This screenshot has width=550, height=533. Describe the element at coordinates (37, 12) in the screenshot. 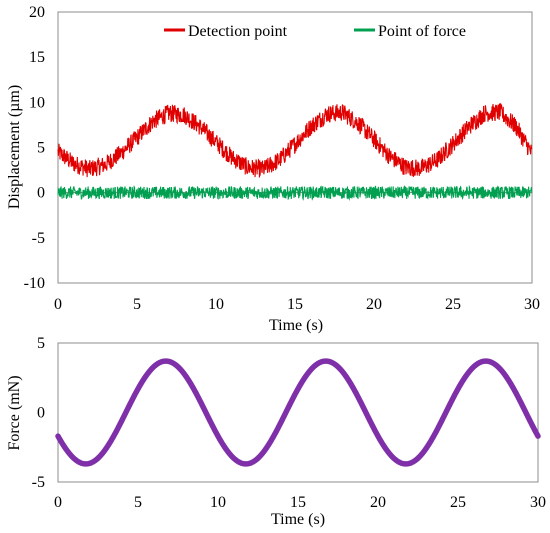

I see `top-y-tick-label: 20` at that location.